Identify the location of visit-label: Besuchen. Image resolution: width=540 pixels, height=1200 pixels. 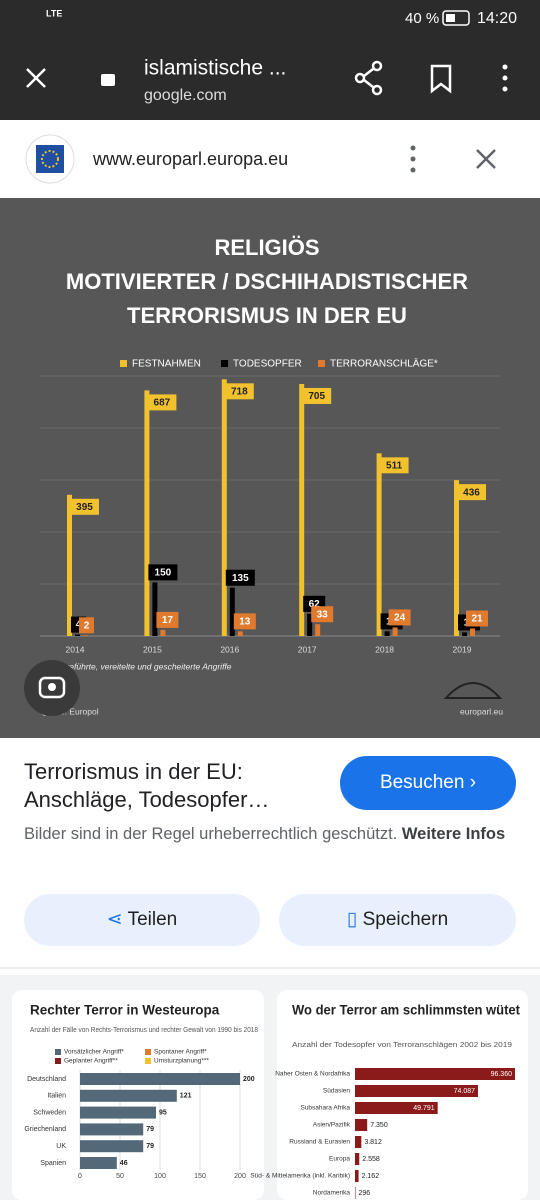
(422, 782).